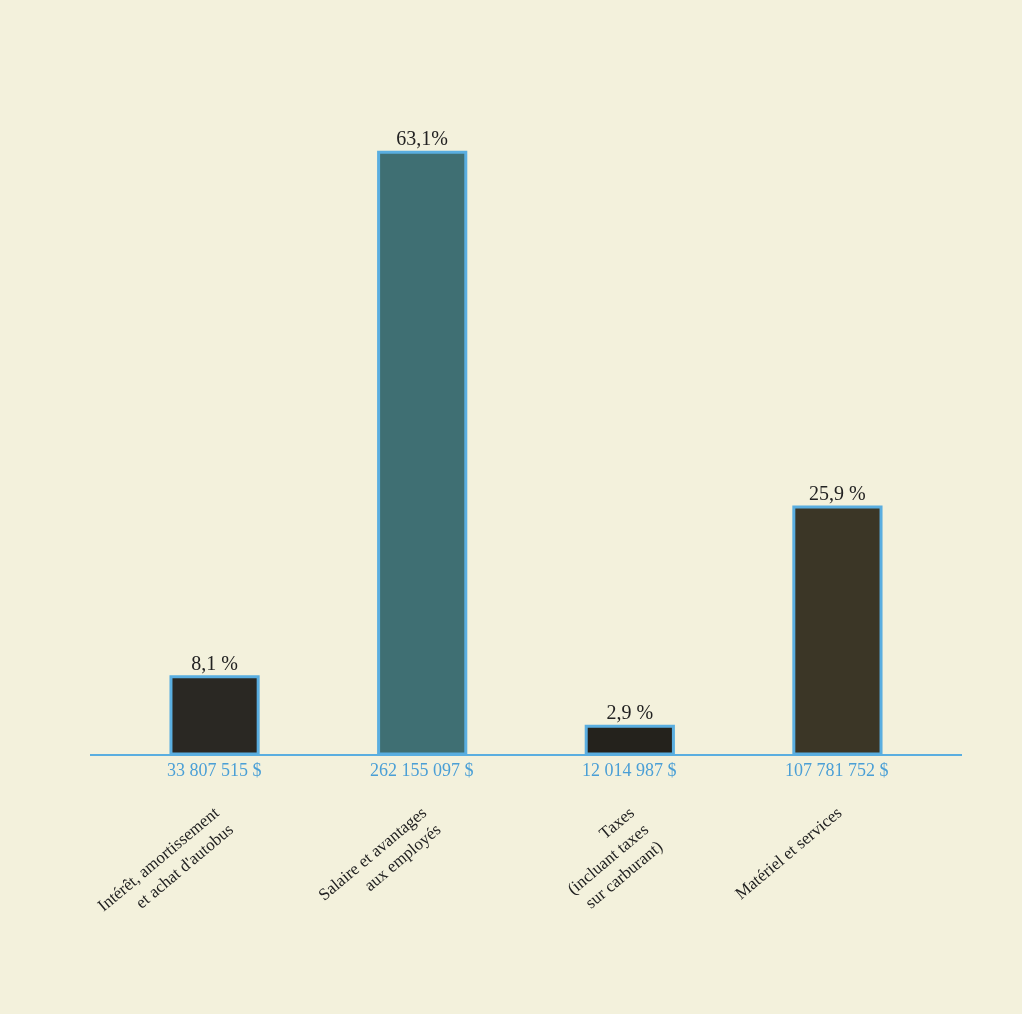 This screenshot has width=1022, height=1014. I want to click on data-label: 25,9 %, so click(837, 492).